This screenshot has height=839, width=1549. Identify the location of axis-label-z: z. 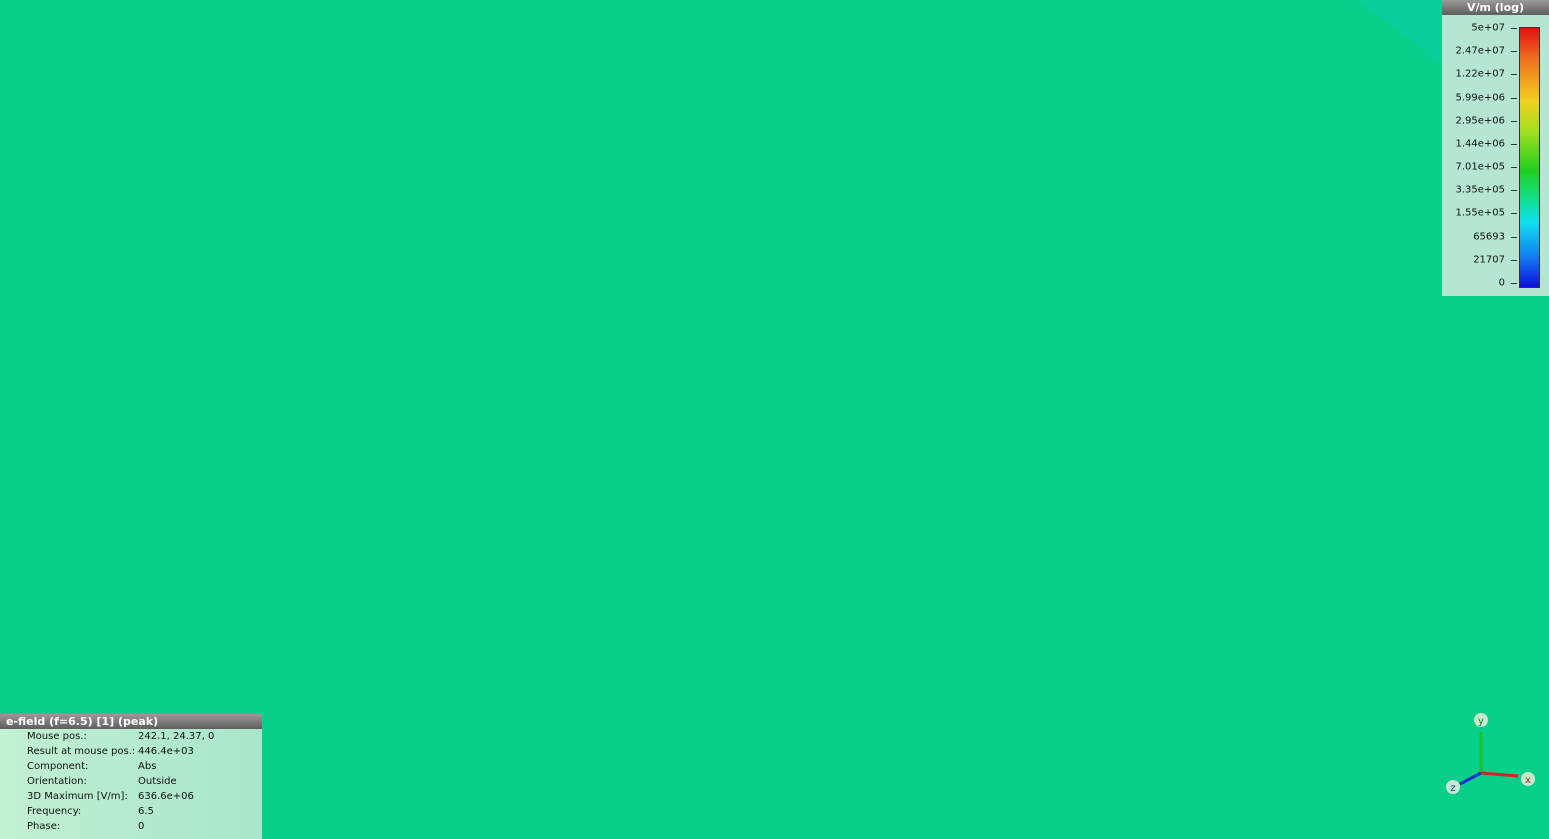
(1452, 788).